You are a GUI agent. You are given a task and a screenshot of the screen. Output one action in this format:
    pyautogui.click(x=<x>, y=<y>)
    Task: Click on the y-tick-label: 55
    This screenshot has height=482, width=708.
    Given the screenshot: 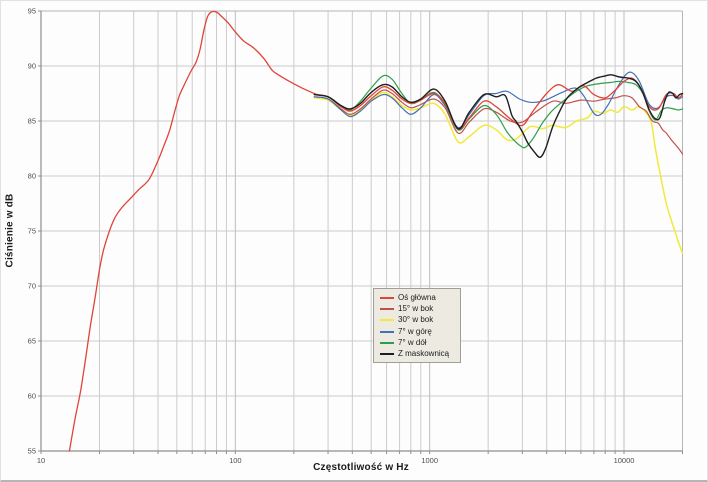 What is the action you would take?
    pyautogui.click(x=32, y=451)
    